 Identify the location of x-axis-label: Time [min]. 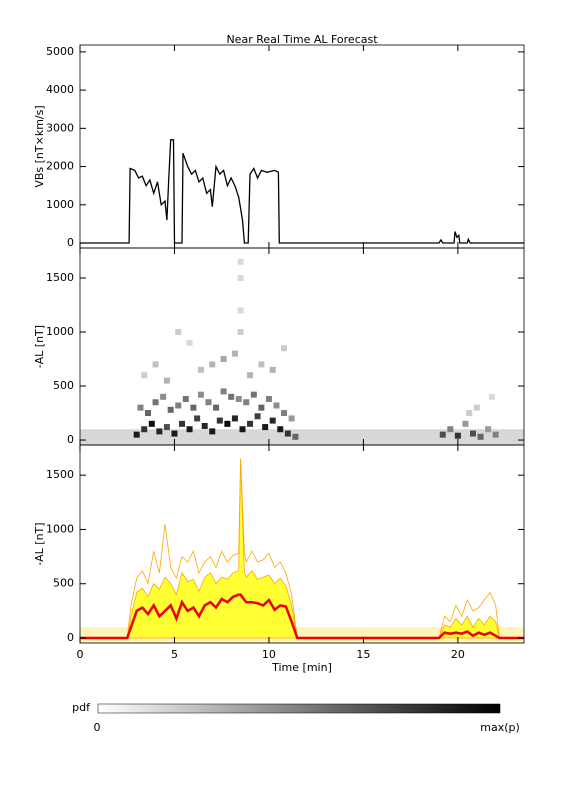
(301, 667).